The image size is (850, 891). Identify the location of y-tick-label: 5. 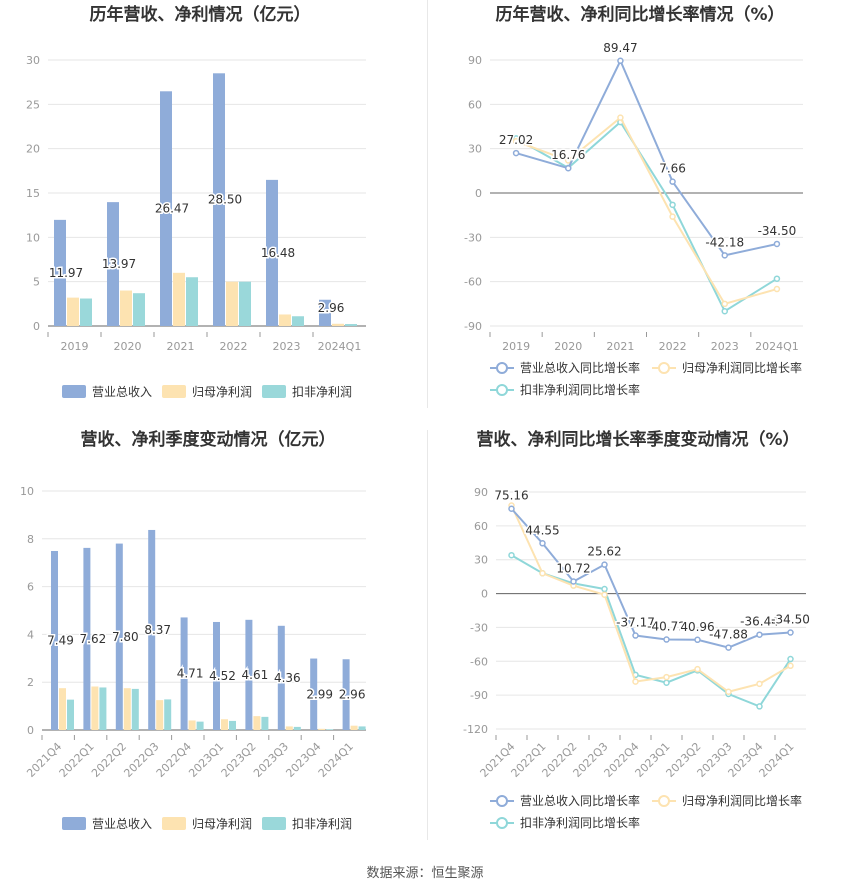
(36, 282).